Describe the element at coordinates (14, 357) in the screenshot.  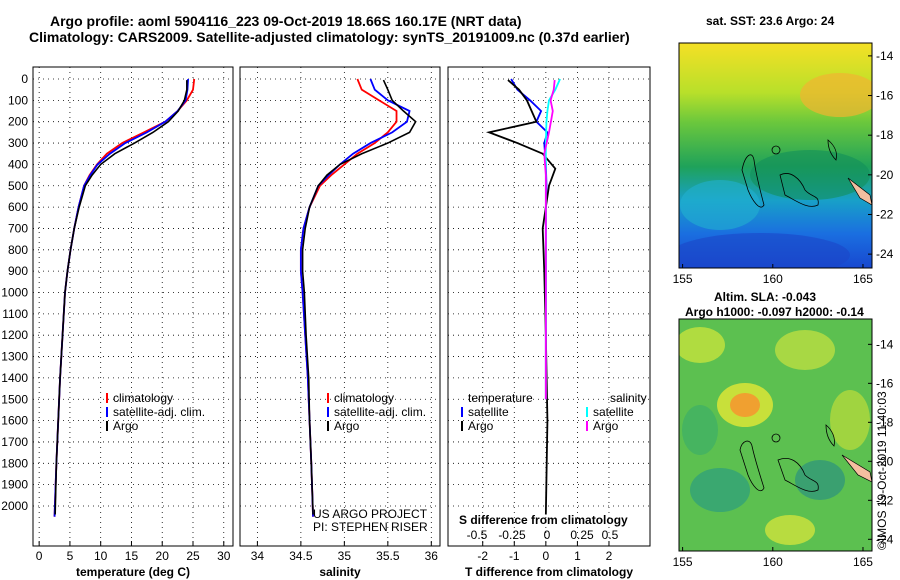
I see `depth-tick-label: 1300` at that location.